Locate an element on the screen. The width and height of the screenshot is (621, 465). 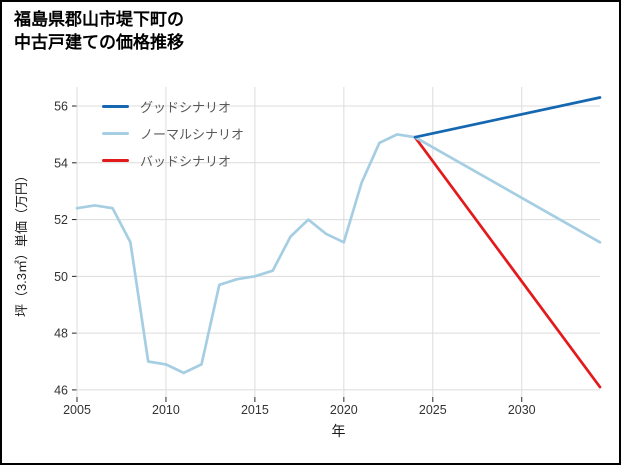
x-tick-label: 2030 is located at coordinates (522, 410).